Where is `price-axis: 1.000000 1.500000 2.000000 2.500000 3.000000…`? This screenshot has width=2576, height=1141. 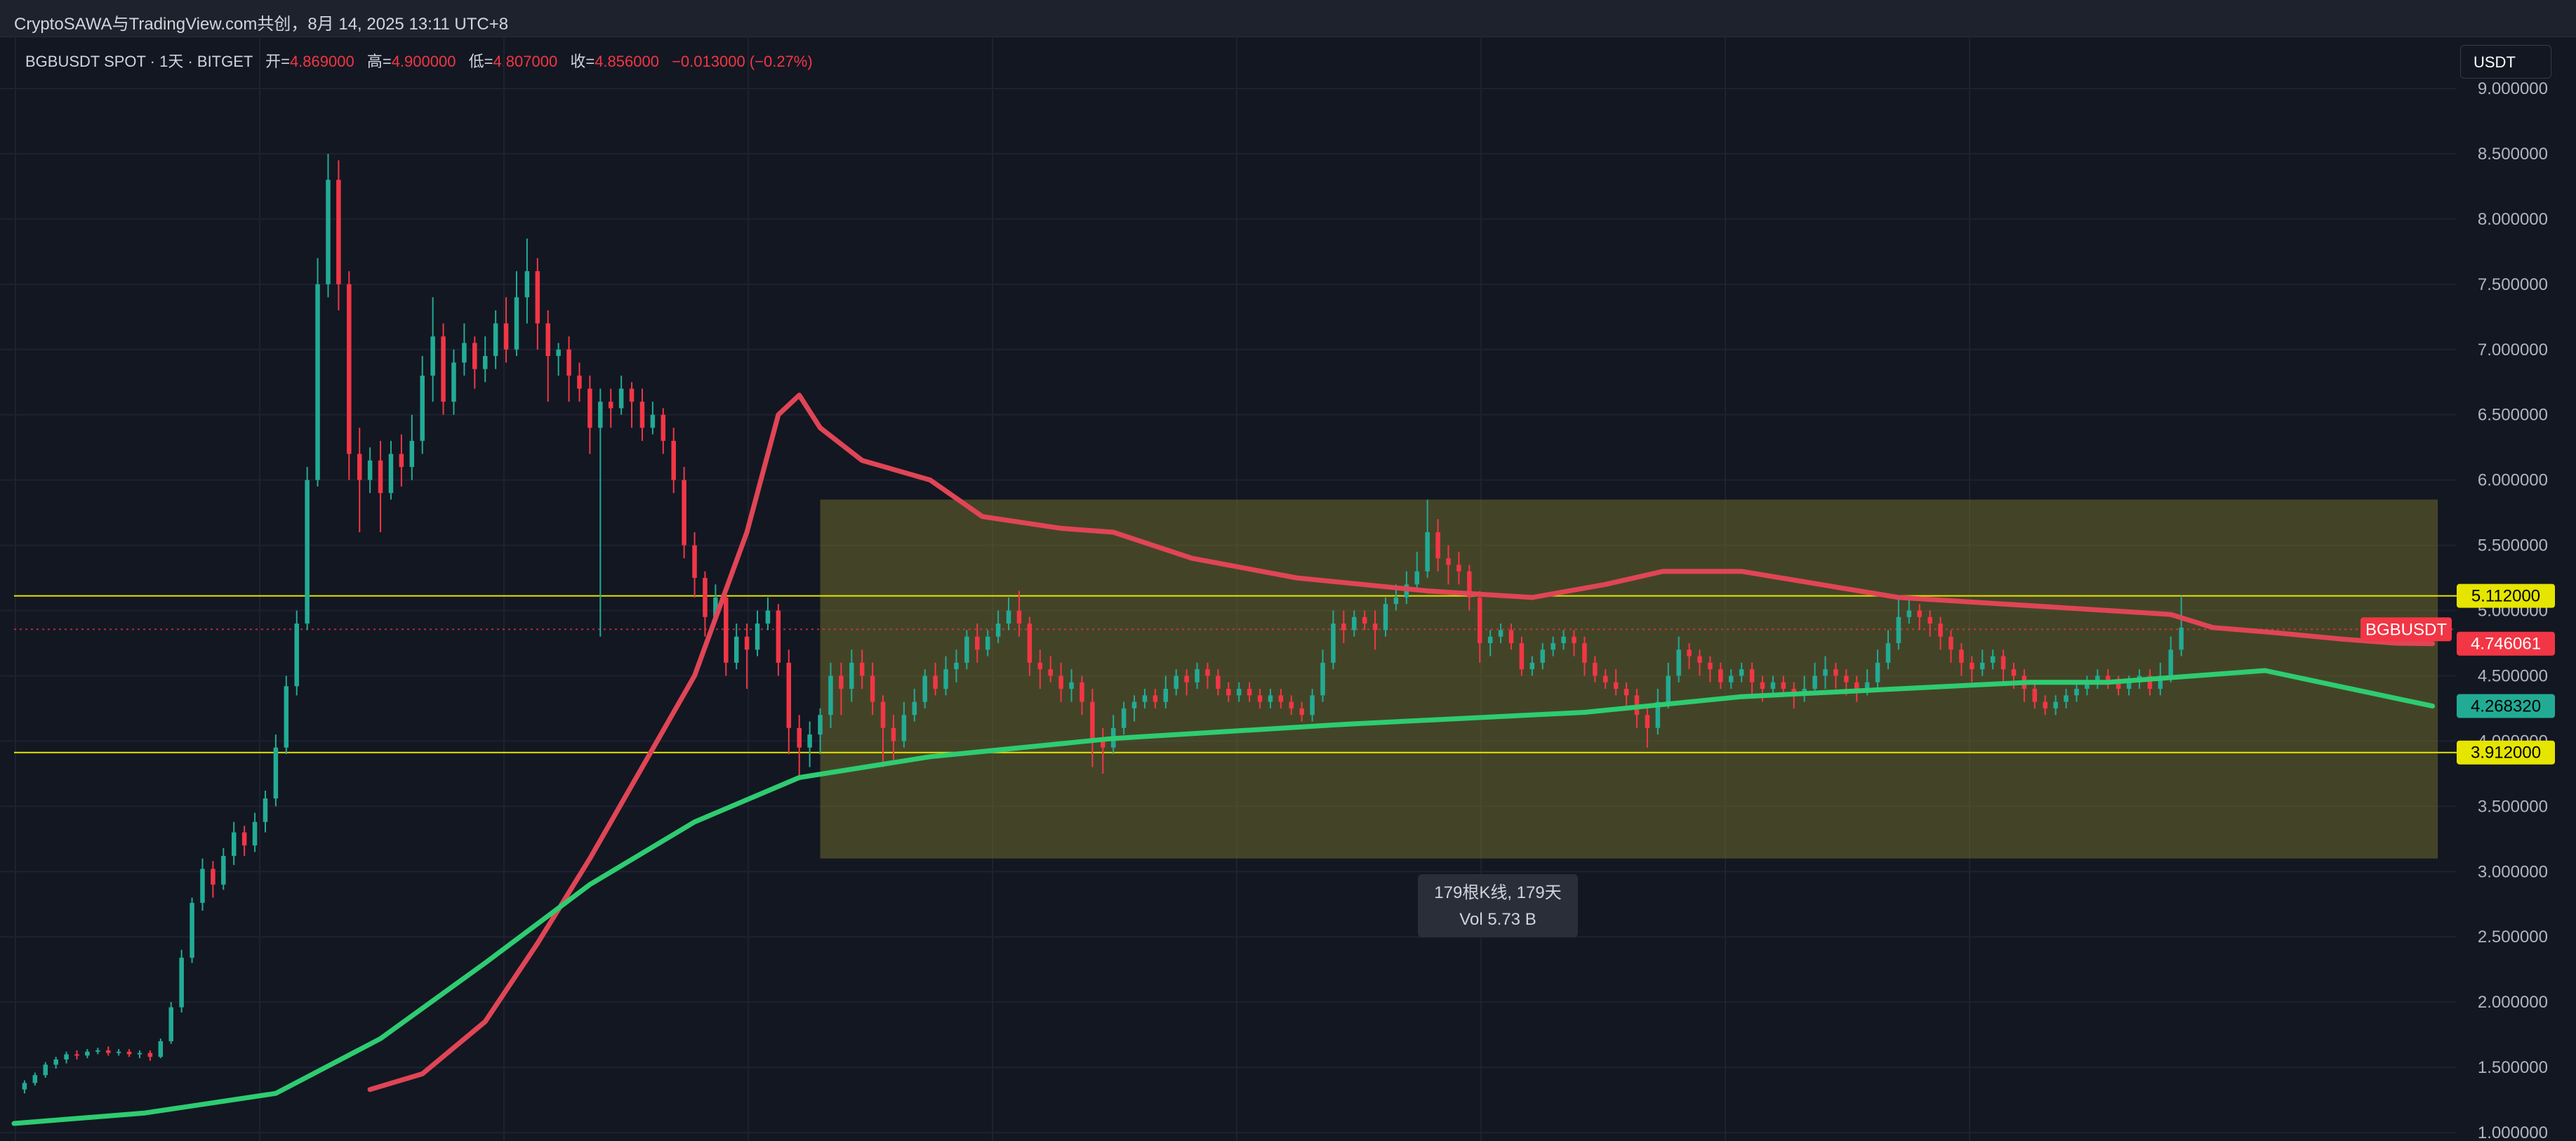
price-axis: 1.000000 1.500000 2.000000 2.500000 3.000000… is located at coordinates (2513, 610).